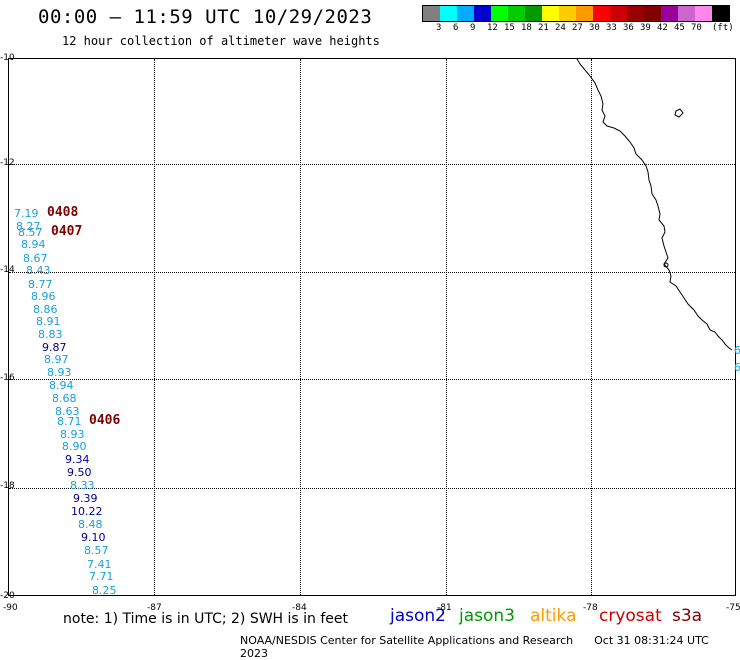 This screenshot has width=740, height=660. I want to click on wave-height-value: 8.97, so click(56, 359).